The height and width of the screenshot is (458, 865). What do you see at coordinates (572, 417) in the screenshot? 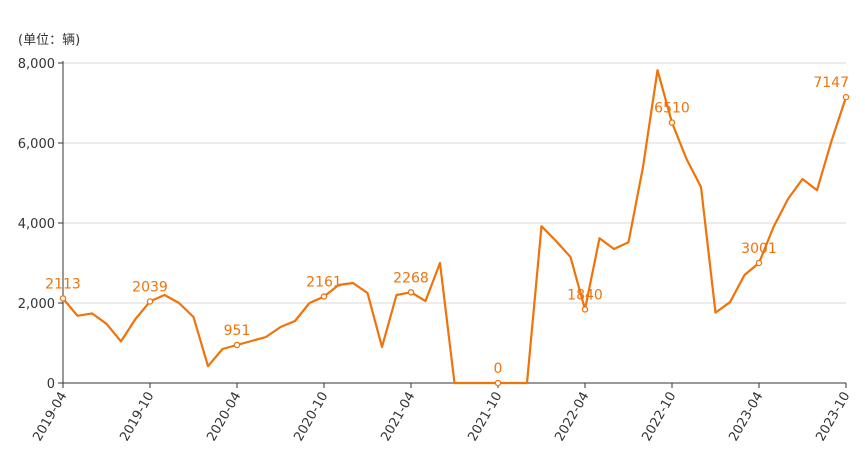
I see `x-tick-label: 2022-04` at bounding box center [572, 417].